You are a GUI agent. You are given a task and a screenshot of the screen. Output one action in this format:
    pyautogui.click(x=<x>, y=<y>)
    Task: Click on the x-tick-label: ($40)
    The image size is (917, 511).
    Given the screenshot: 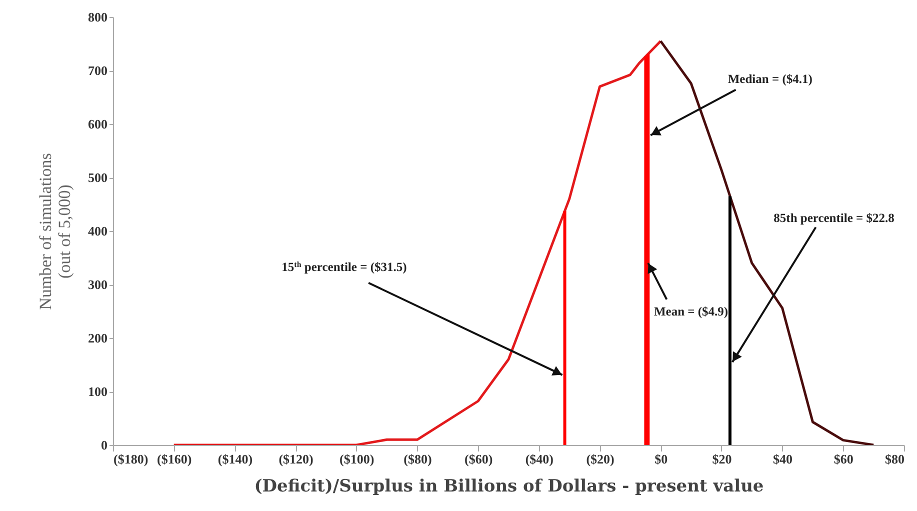 What is the action you would take?
    pyautogui.click(x=539, y=459)
    